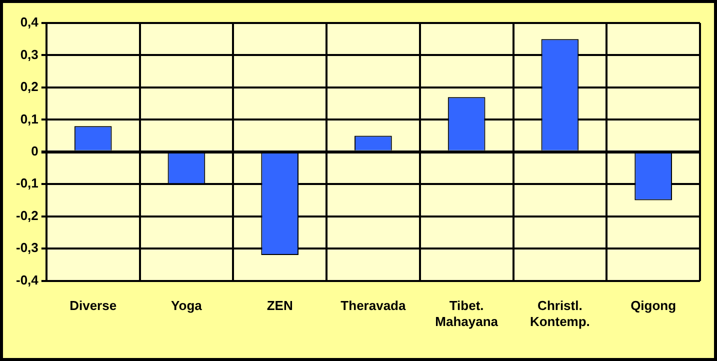 Image resolution: width=717 pixels, height=361 pixels. Describe the element at coordinates (27, 248) in the screenshot. I see `y-tick-label: -0,3` at that location.